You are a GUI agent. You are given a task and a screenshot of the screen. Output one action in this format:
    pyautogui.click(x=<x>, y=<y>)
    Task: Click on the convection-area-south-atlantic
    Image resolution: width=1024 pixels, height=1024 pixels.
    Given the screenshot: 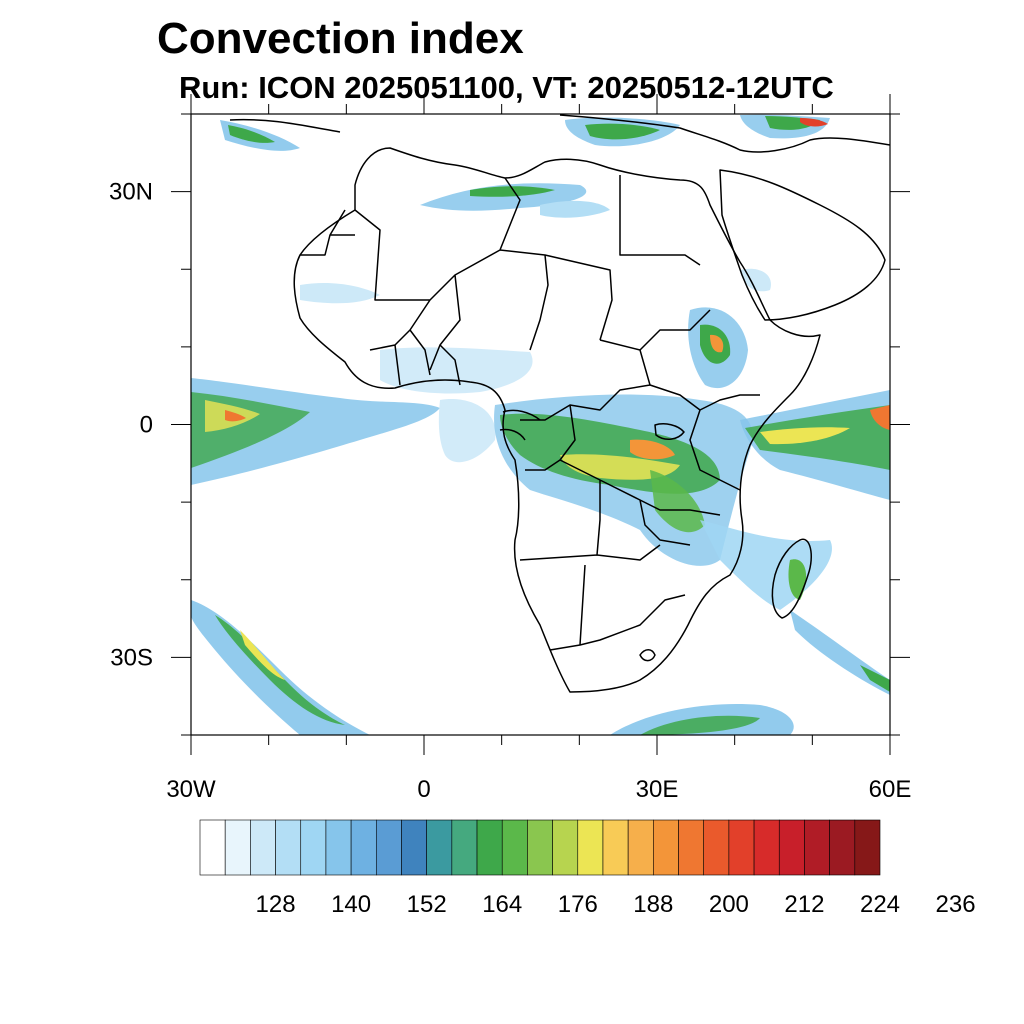 What is the action you would take?
    pyautogui.click(x=280, y=667)
    